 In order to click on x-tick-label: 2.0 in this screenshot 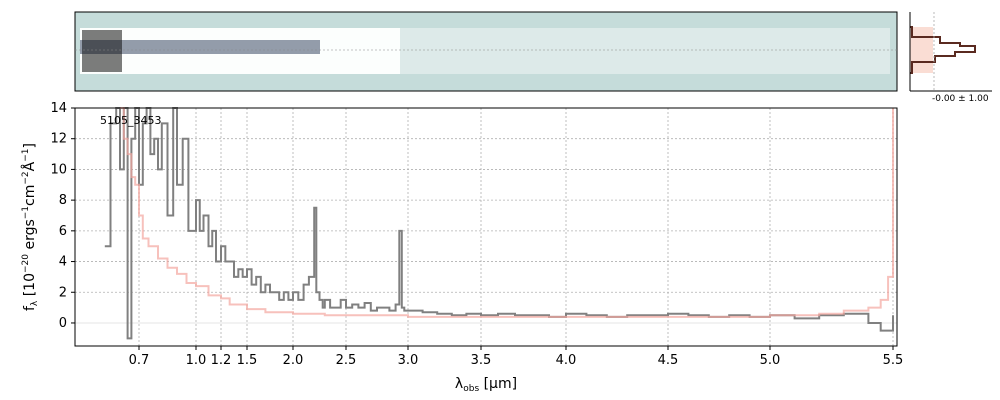, I will do `click(293, 360)`.